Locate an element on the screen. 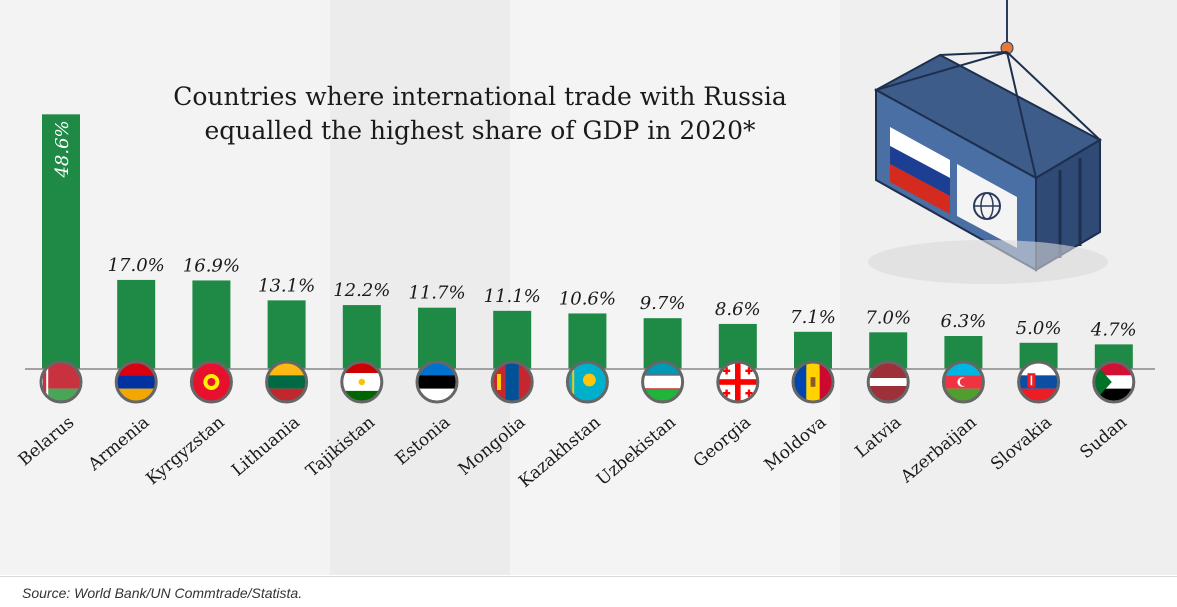 This screenshot has width=1177, height=607. bar-tajikistan is located at coordinates (361, 337).